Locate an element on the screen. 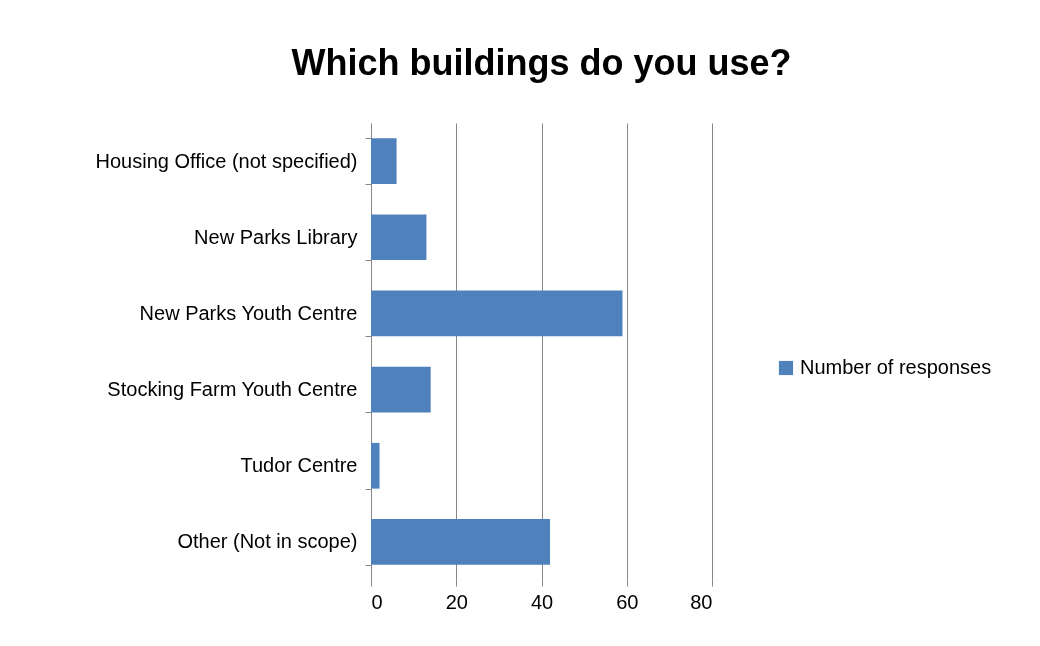 The width and height of the screenshot is (1040, 646). y-tick-label: New Parks Library is located at coordinates (276, 236).